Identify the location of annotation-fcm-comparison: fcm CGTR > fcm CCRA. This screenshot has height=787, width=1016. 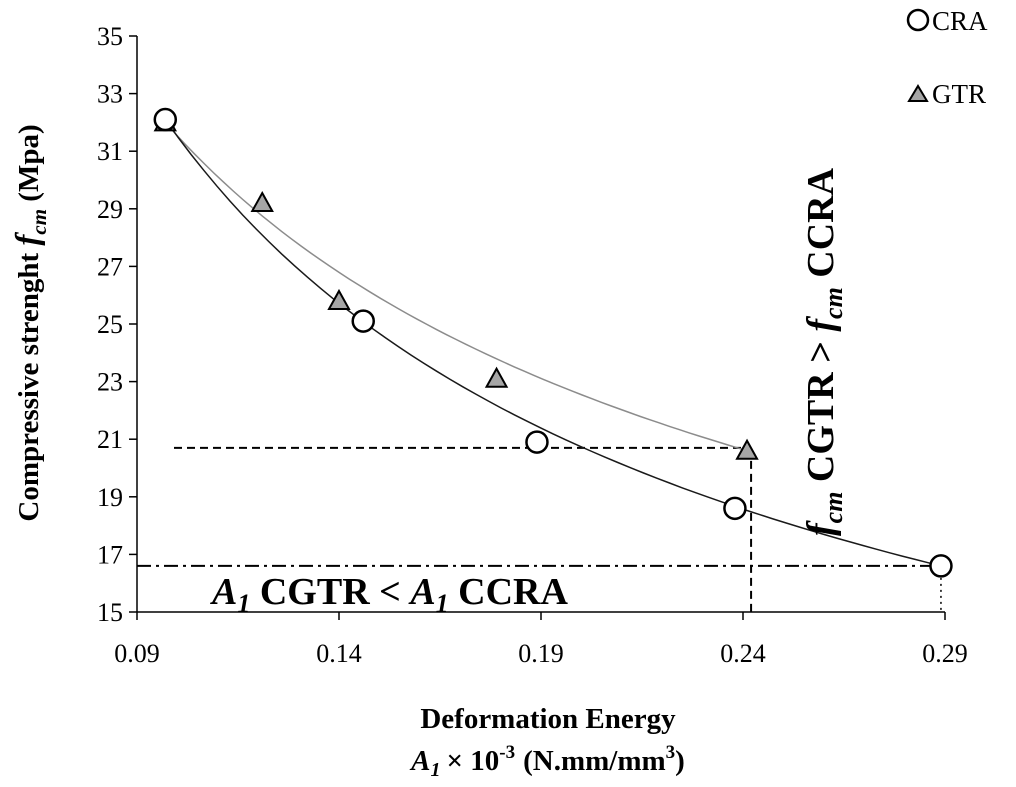
(824, 351).